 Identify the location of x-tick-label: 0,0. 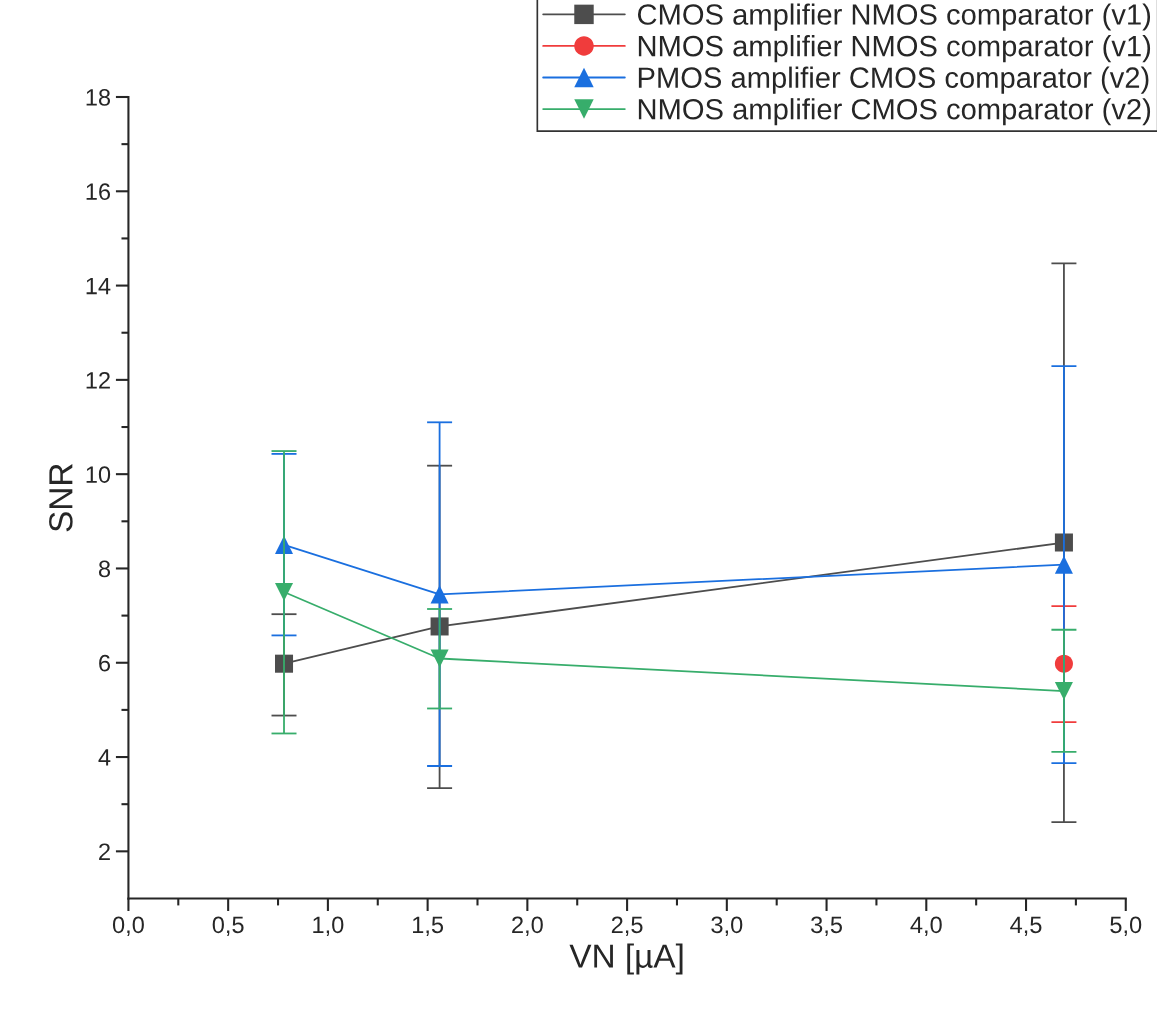
(128, 926).